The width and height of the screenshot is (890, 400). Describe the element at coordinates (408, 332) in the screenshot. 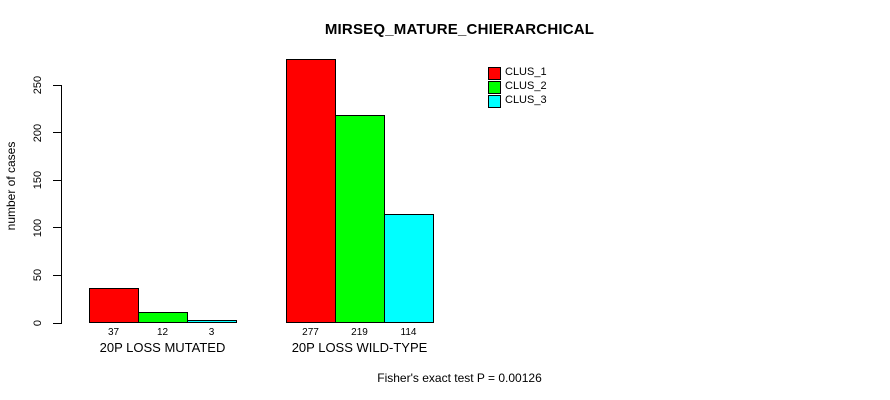

I see `bar-value-label: 114` at that location.